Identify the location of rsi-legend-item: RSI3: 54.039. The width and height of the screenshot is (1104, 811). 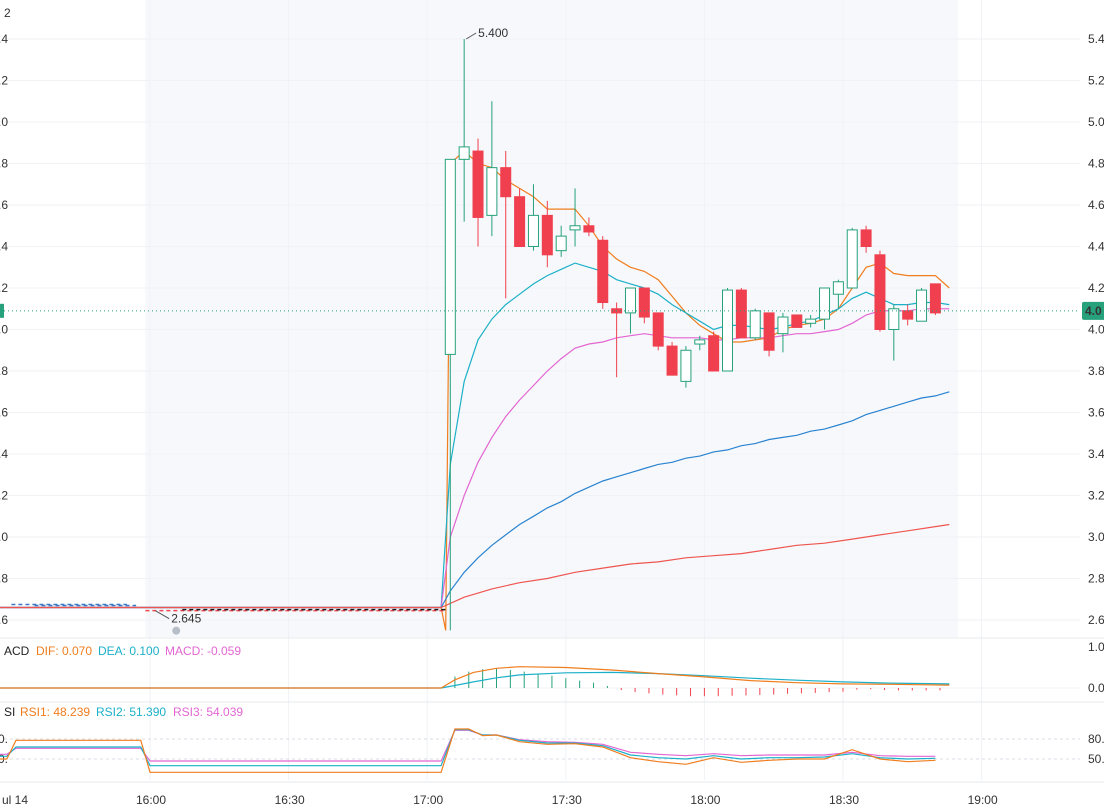
(208, 712).